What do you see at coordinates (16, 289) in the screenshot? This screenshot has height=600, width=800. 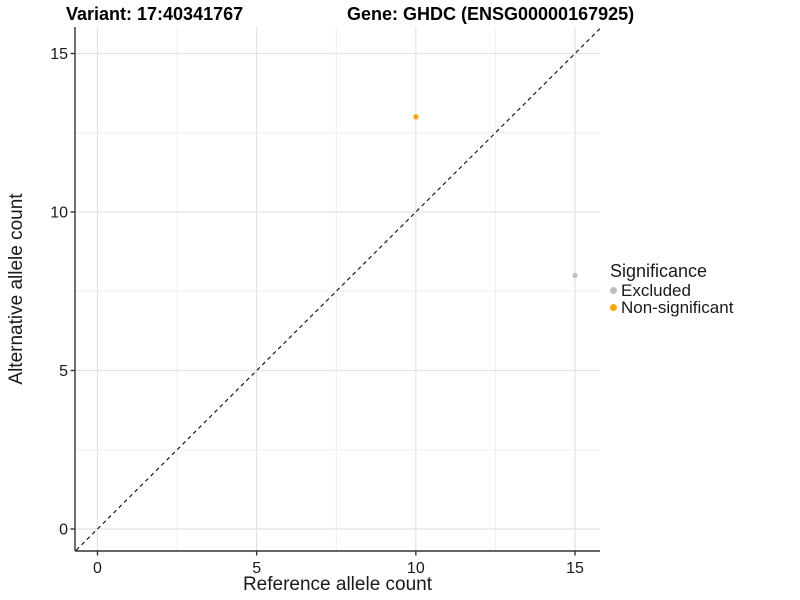 I see `y-axis-title: Alternative allele count` at bounding box center [16, 289].